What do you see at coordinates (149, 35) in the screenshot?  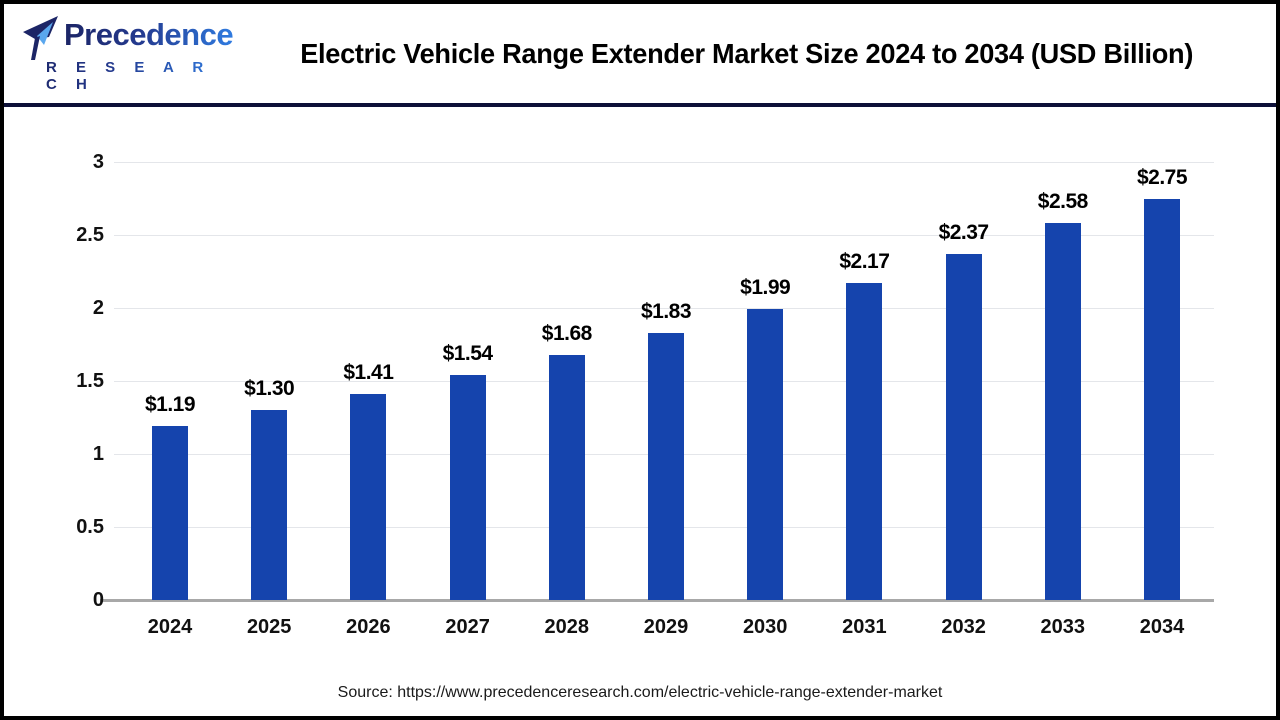 I see `logo-name: Precedence` at bounding box center [149, 35].